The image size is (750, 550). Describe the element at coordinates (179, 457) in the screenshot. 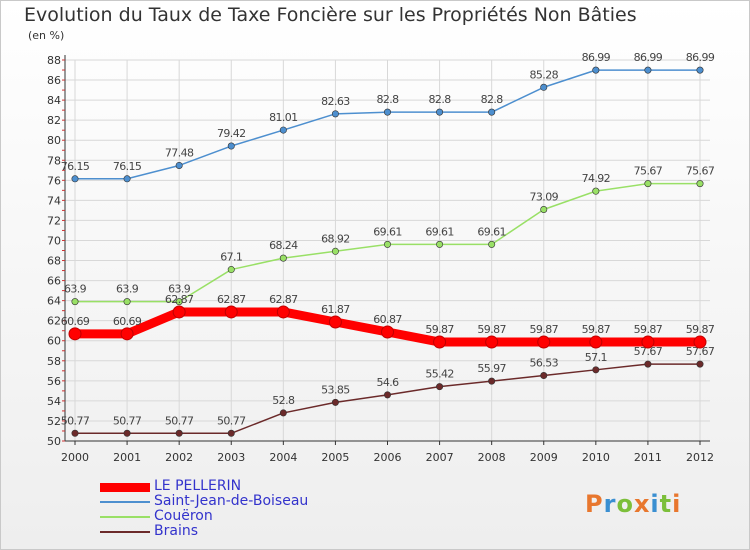

I see `x-tick-label: 2002` at that location.